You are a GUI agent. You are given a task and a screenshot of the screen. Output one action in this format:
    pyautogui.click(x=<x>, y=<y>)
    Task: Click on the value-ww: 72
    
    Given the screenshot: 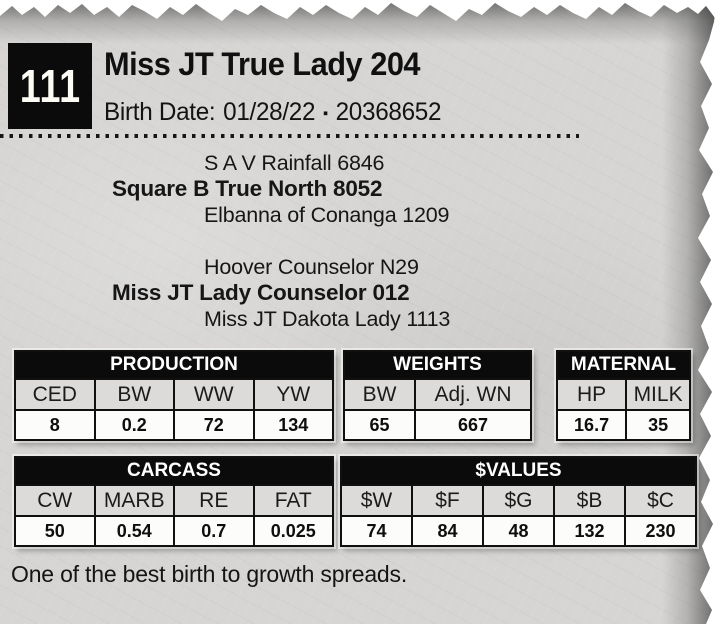 What is the action you would take?
    pyautogui.click(x=214, y=425)
    